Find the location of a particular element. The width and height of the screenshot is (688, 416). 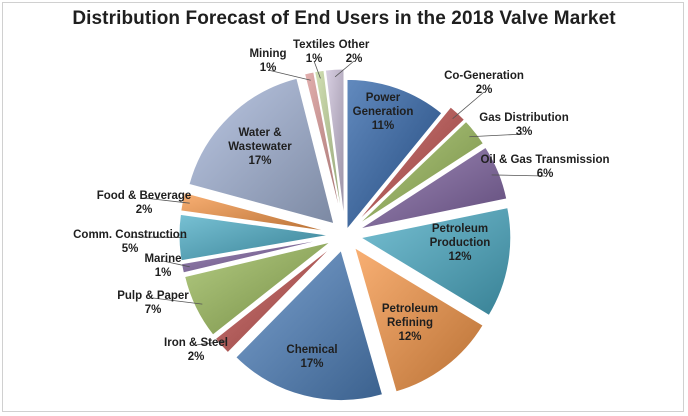

slice-label-food-beverage: Food & Beverage 2% is located at coordinates (144, 203).